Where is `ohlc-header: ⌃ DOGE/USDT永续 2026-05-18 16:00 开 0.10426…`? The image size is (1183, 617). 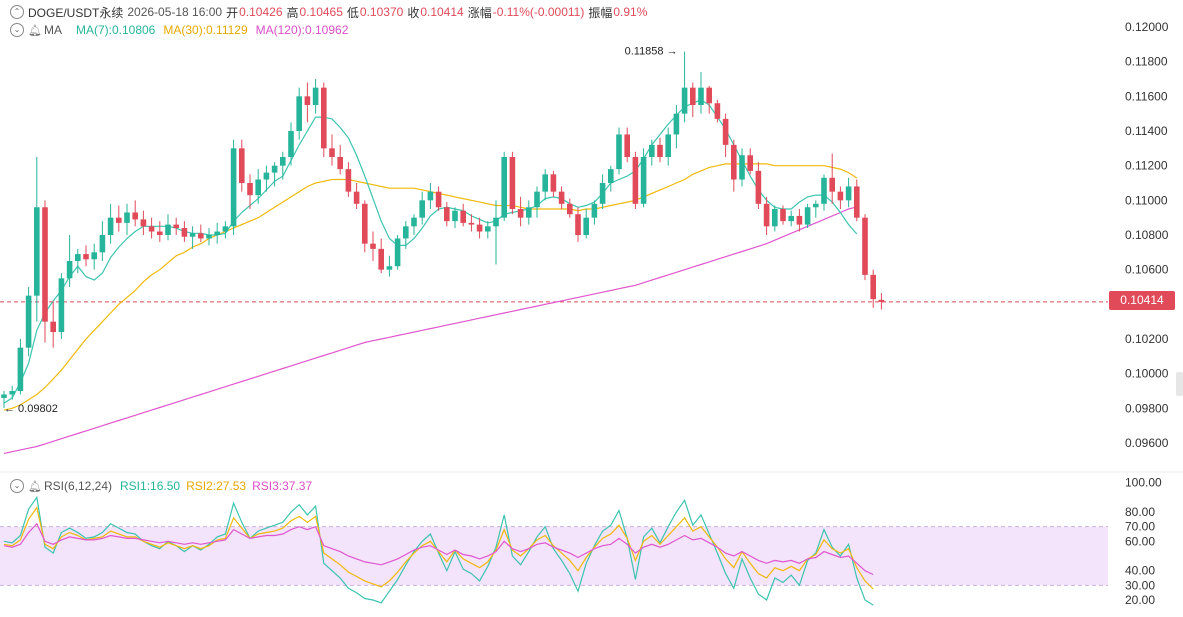
ohlc-header: ⌃ DOGE/USDT永续 2026-05-18 16:00 开 0.10426… is located at coordinates (325, 12).